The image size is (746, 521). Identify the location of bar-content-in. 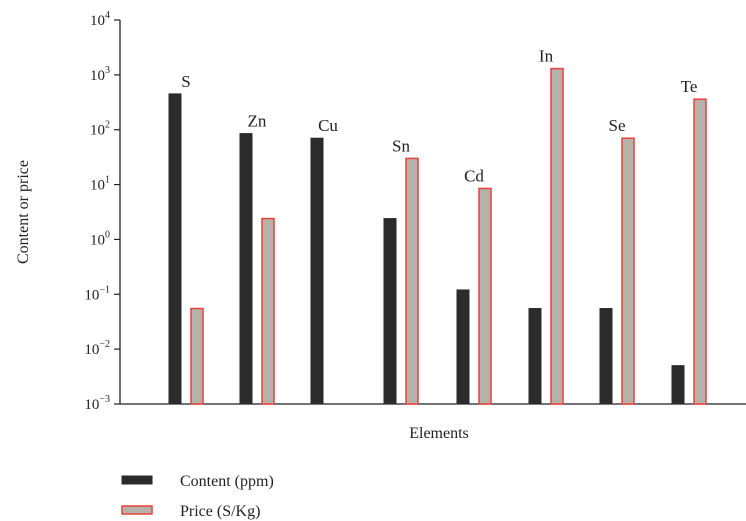
(535, 356).